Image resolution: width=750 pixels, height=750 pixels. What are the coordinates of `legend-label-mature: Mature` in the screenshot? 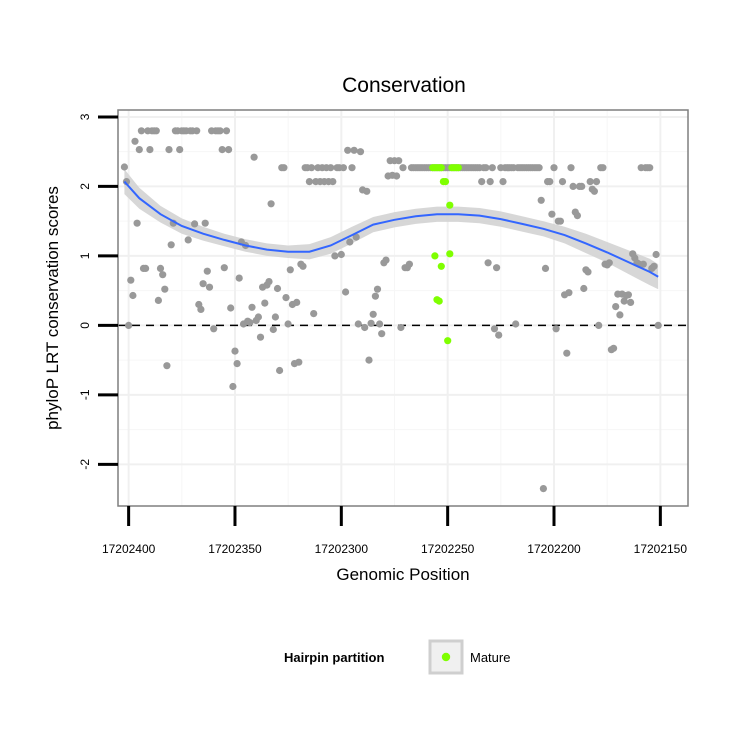 It's located at (490, 657).